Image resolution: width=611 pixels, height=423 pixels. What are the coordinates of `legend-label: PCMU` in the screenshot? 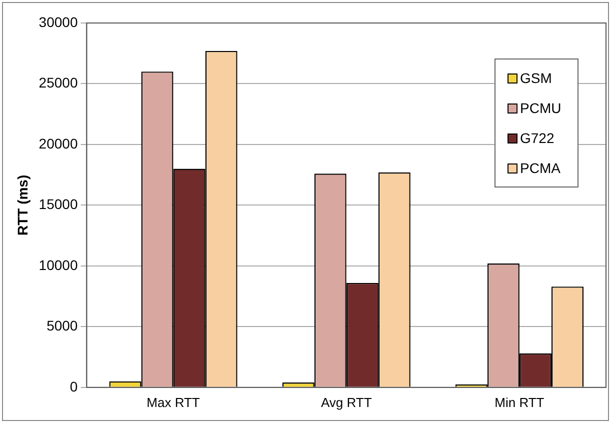 It's located at (541, 108).